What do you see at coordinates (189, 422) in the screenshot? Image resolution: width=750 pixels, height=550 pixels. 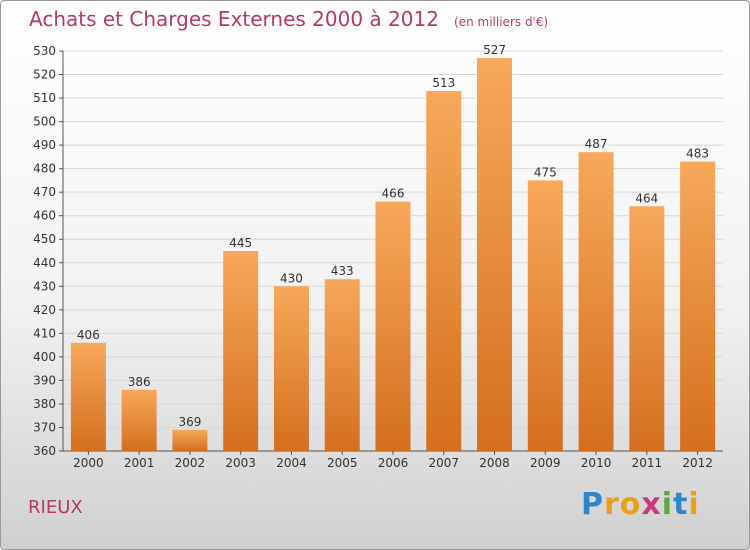 I see `data-label-2002: 369` at bounding box center [189, 422].